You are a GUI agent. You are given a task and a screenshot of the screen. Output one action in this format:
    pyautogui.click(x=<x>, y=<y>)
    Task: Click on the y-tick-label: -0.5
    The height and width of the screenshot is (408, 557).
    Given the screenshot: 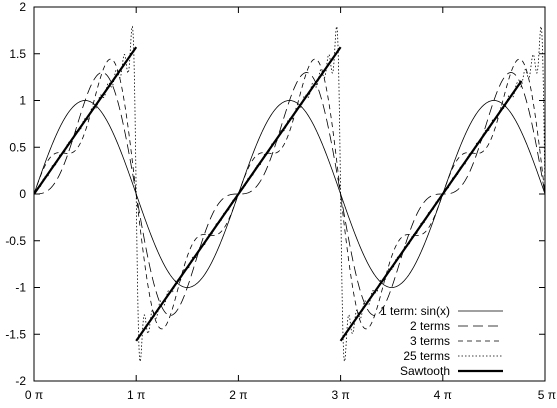 What is the action you would take?
    pyautogui.click(x=15, y=241)
    